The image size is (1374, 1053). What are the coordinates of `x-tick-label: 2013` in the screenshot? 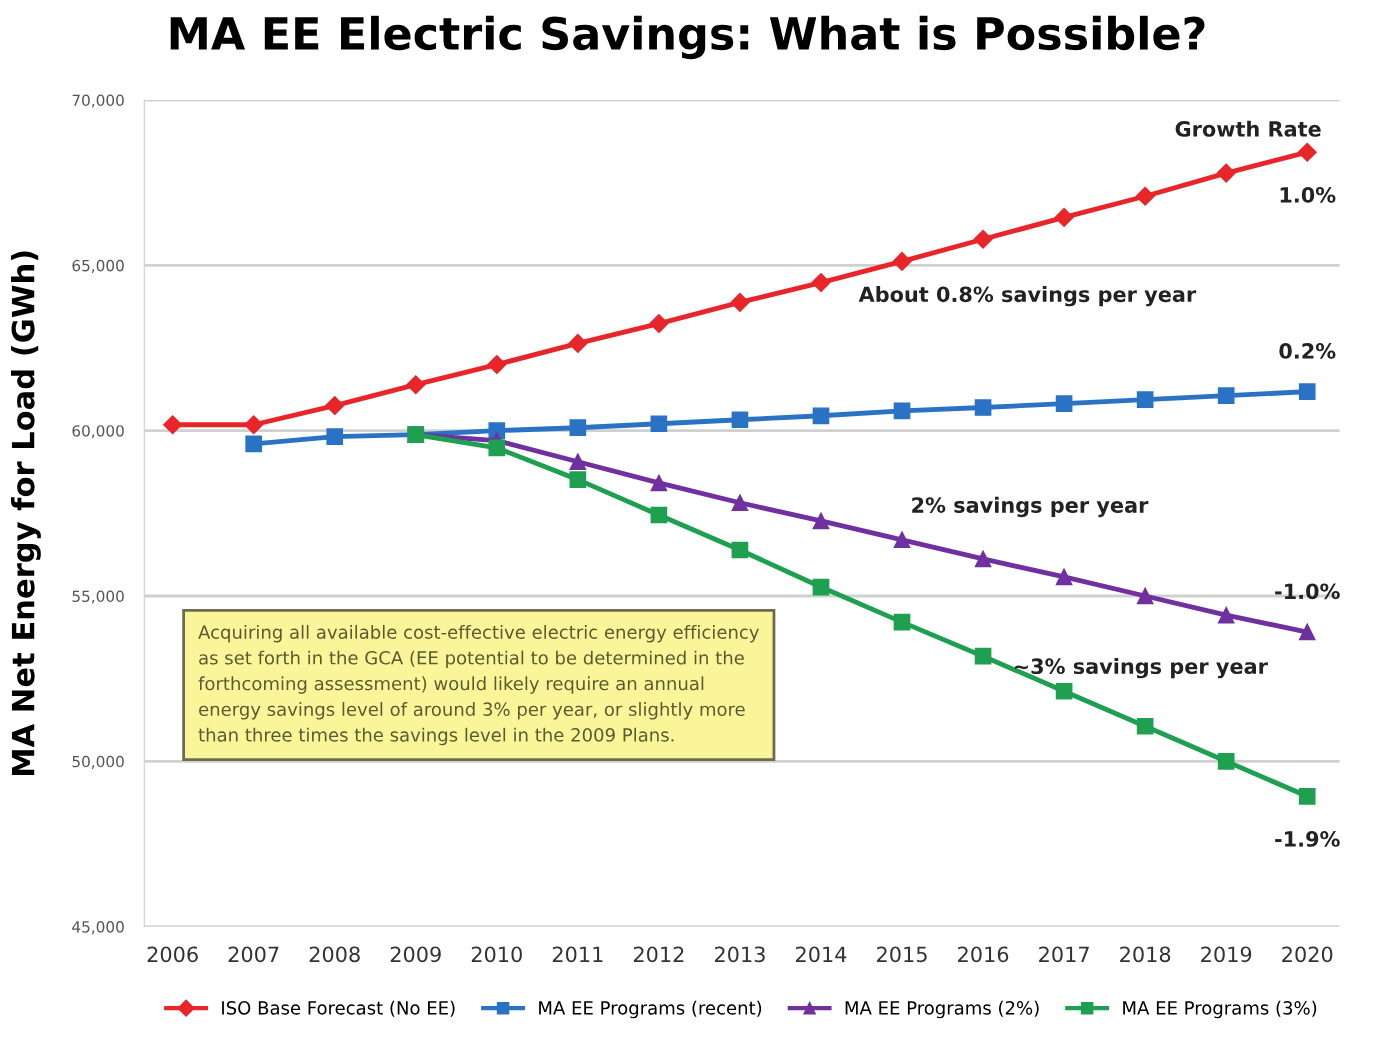 It's located at (739, 954).